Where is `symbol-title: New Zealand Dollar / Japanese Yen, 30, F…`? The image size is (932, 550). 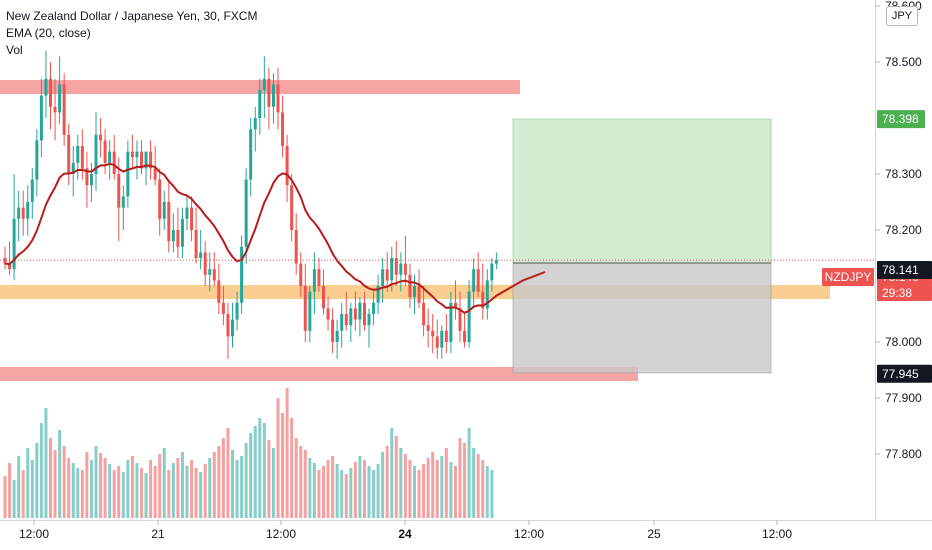
symbol-title: New Zealand Dollar / Japanese Yen, 30, F… is located at coordinates (132, 16).